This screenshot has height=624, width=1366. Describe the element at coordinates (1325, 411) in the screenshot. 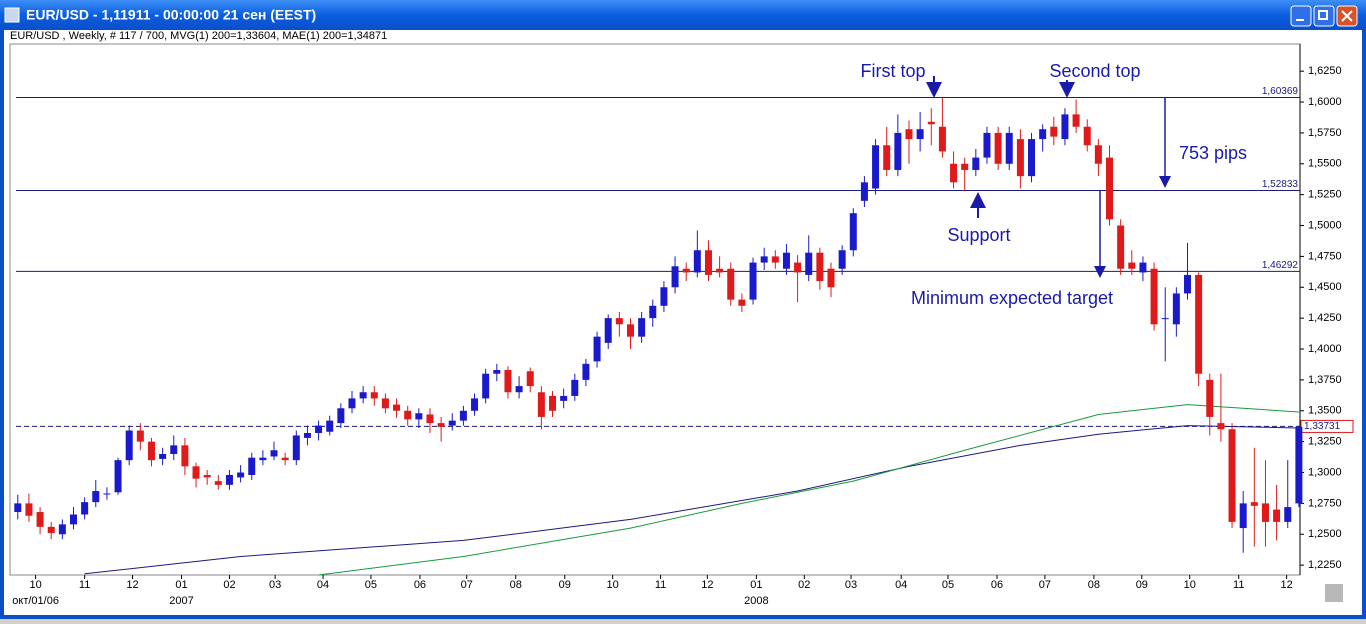

I see `y-tick-label: 1,3500` at that location.